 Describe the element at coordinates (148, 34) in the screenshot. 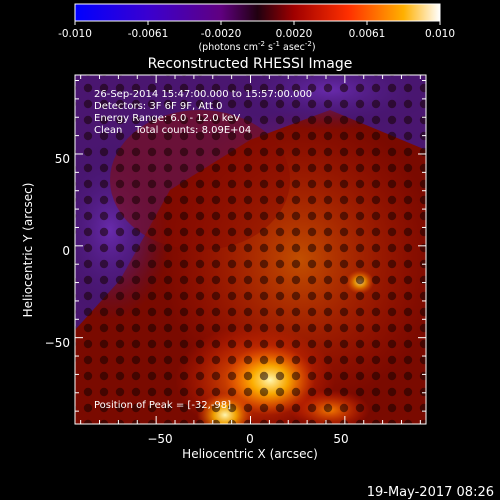

I see `colorbar-tick-1: -0.0061` at that location.